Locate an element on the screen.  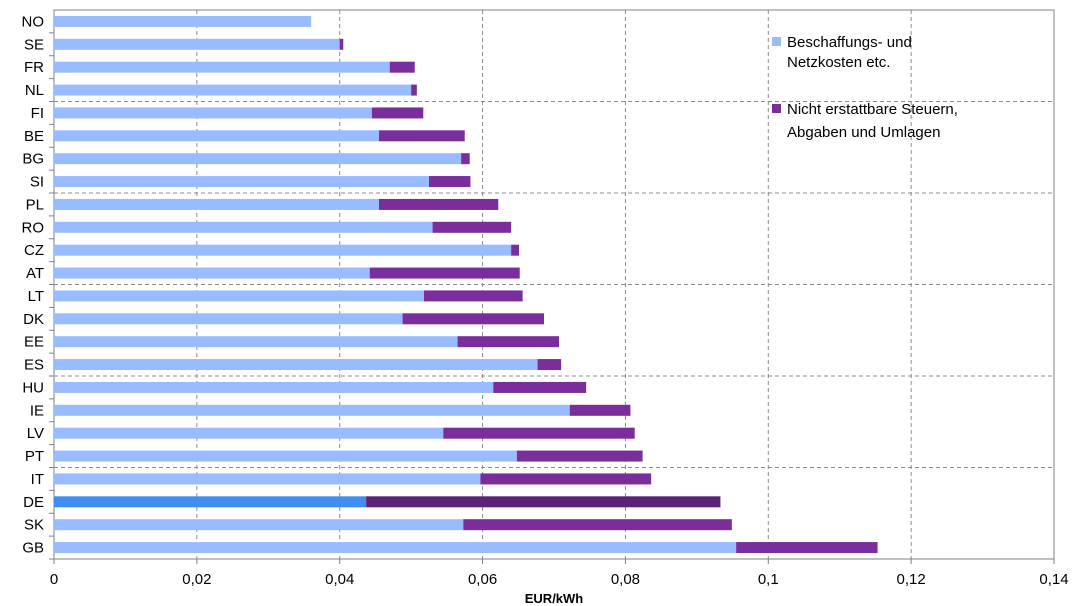
y-label-dk: DK is located at coordinates (33, 319).